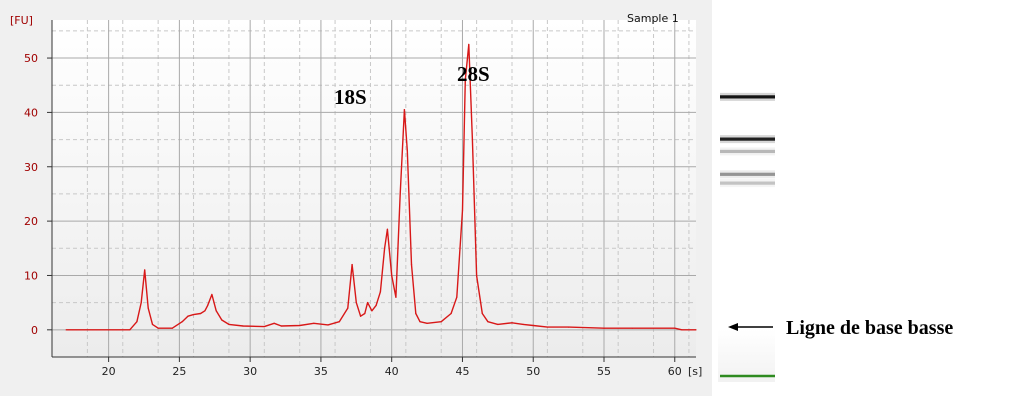  I want to click on x-tick-label: 50, so click(533, 371).